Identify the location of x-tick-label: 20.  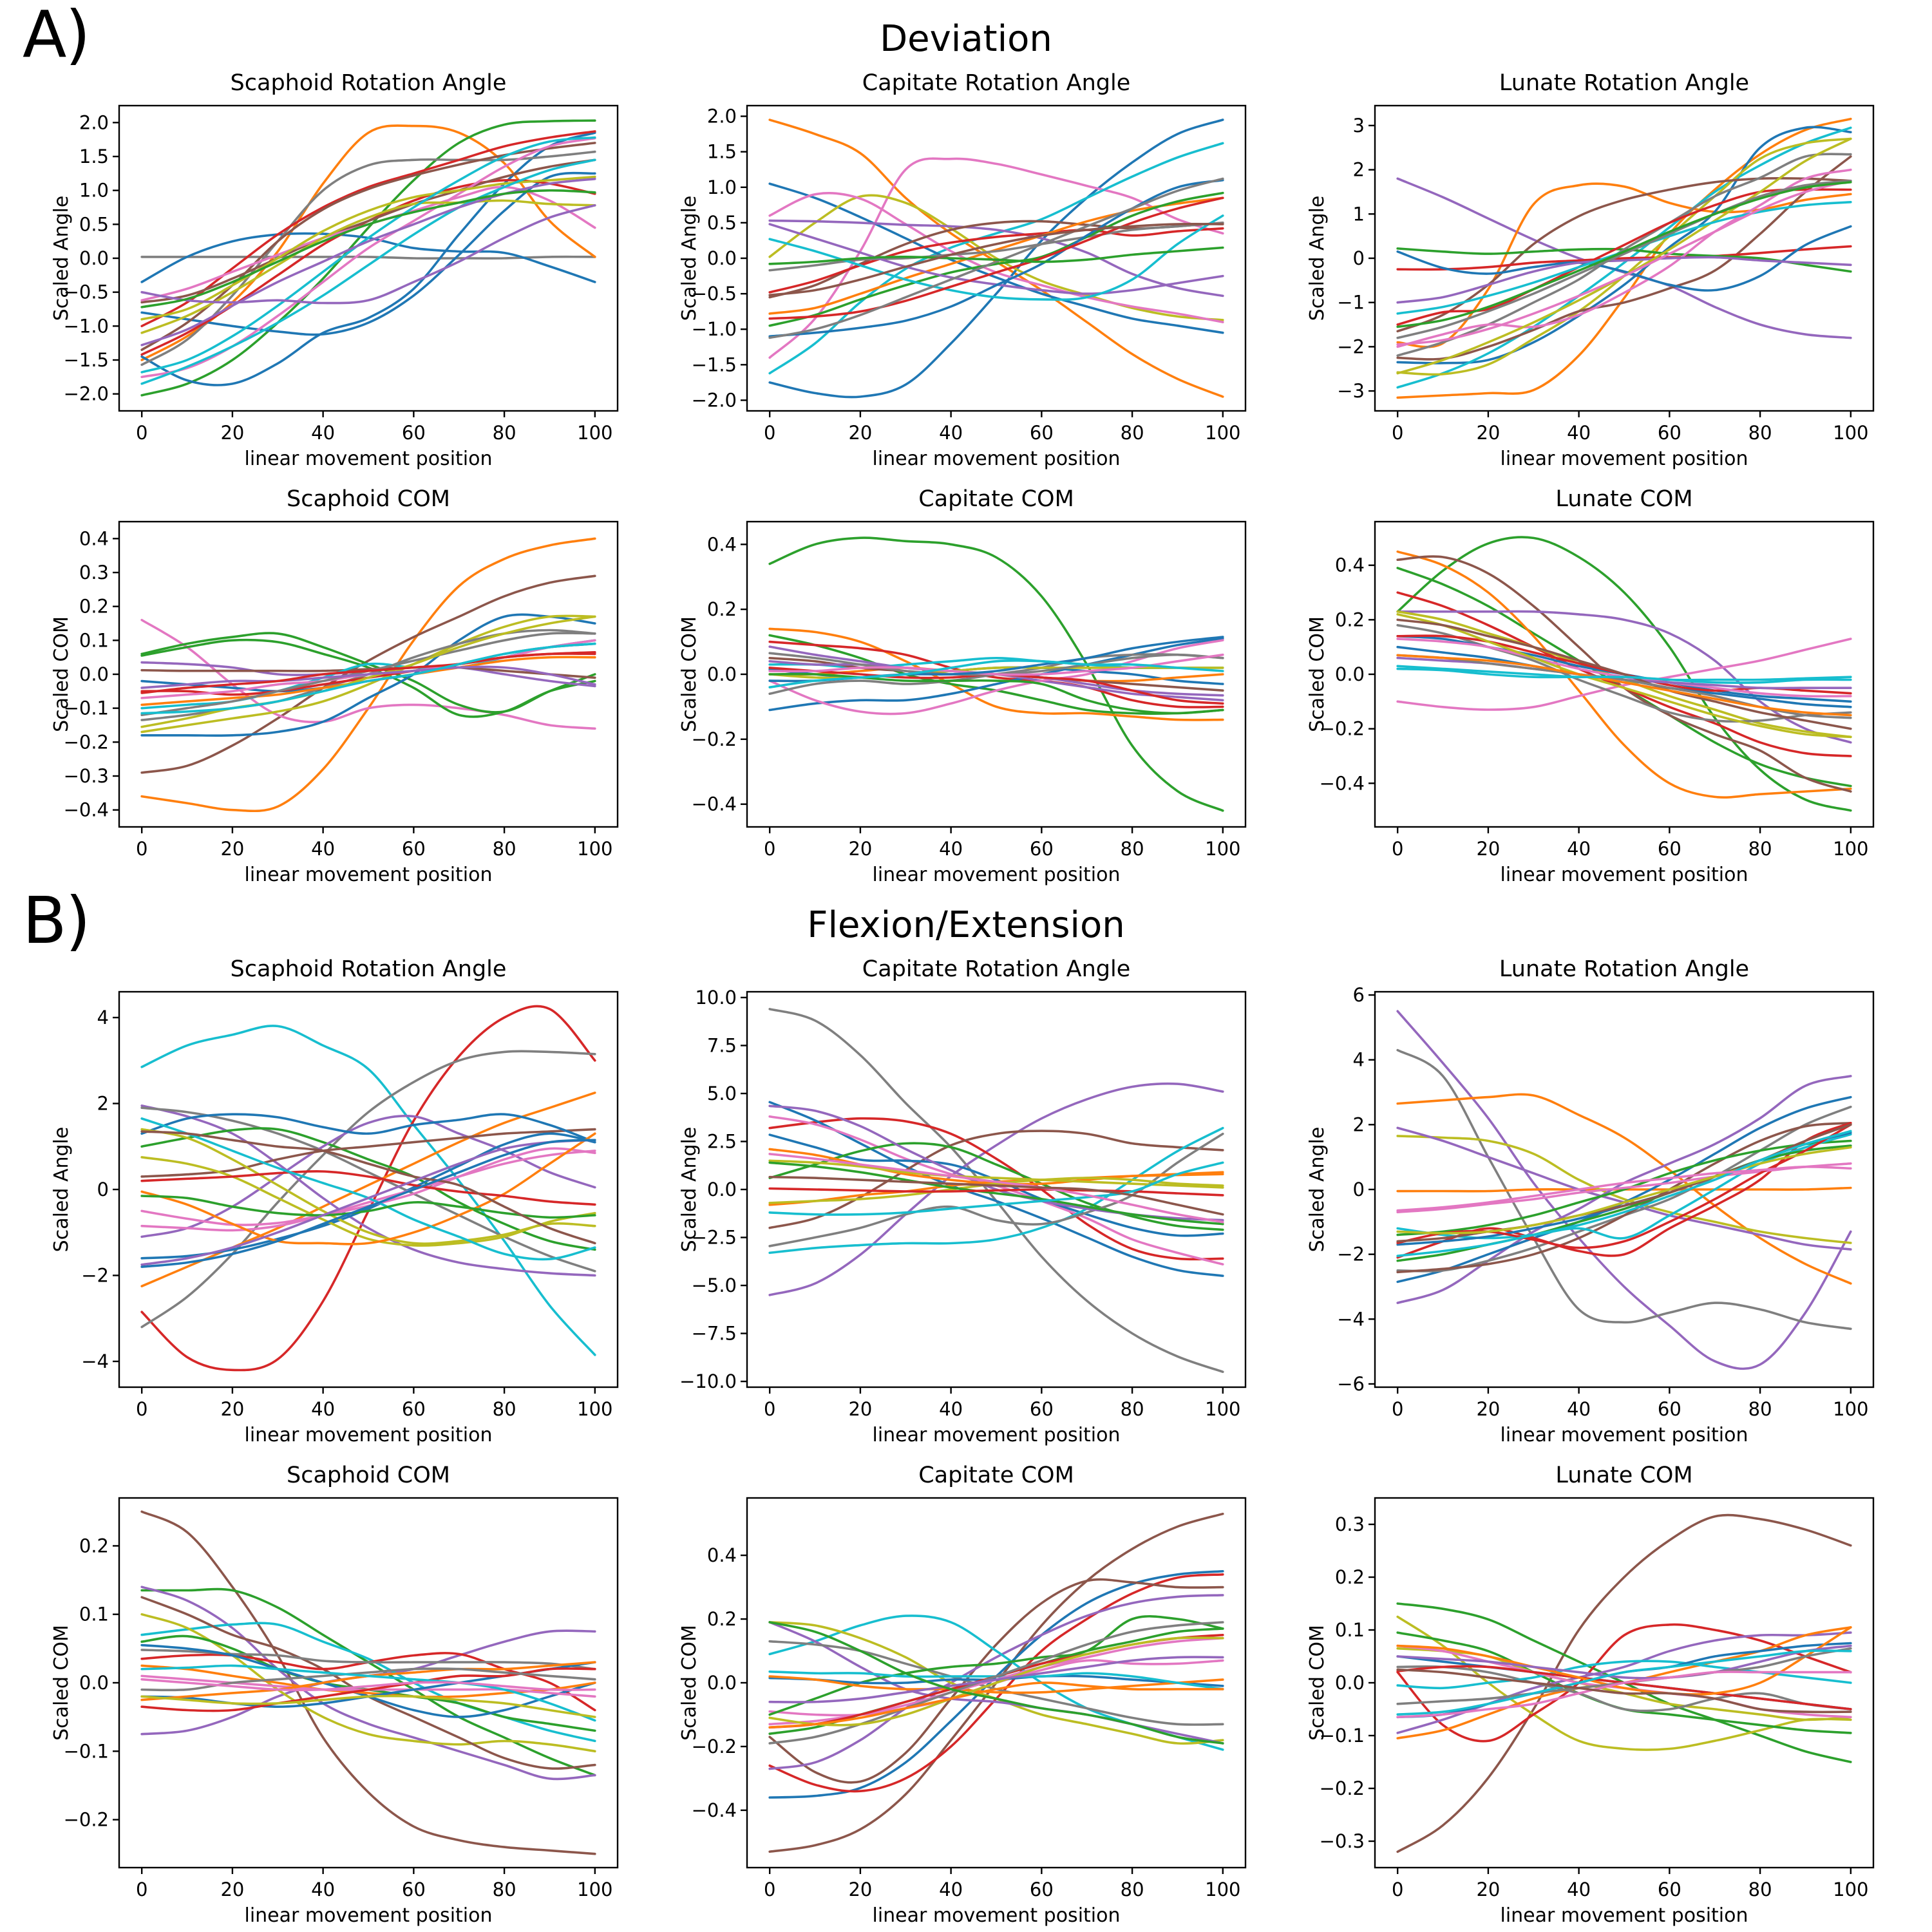
(1488, 1890).